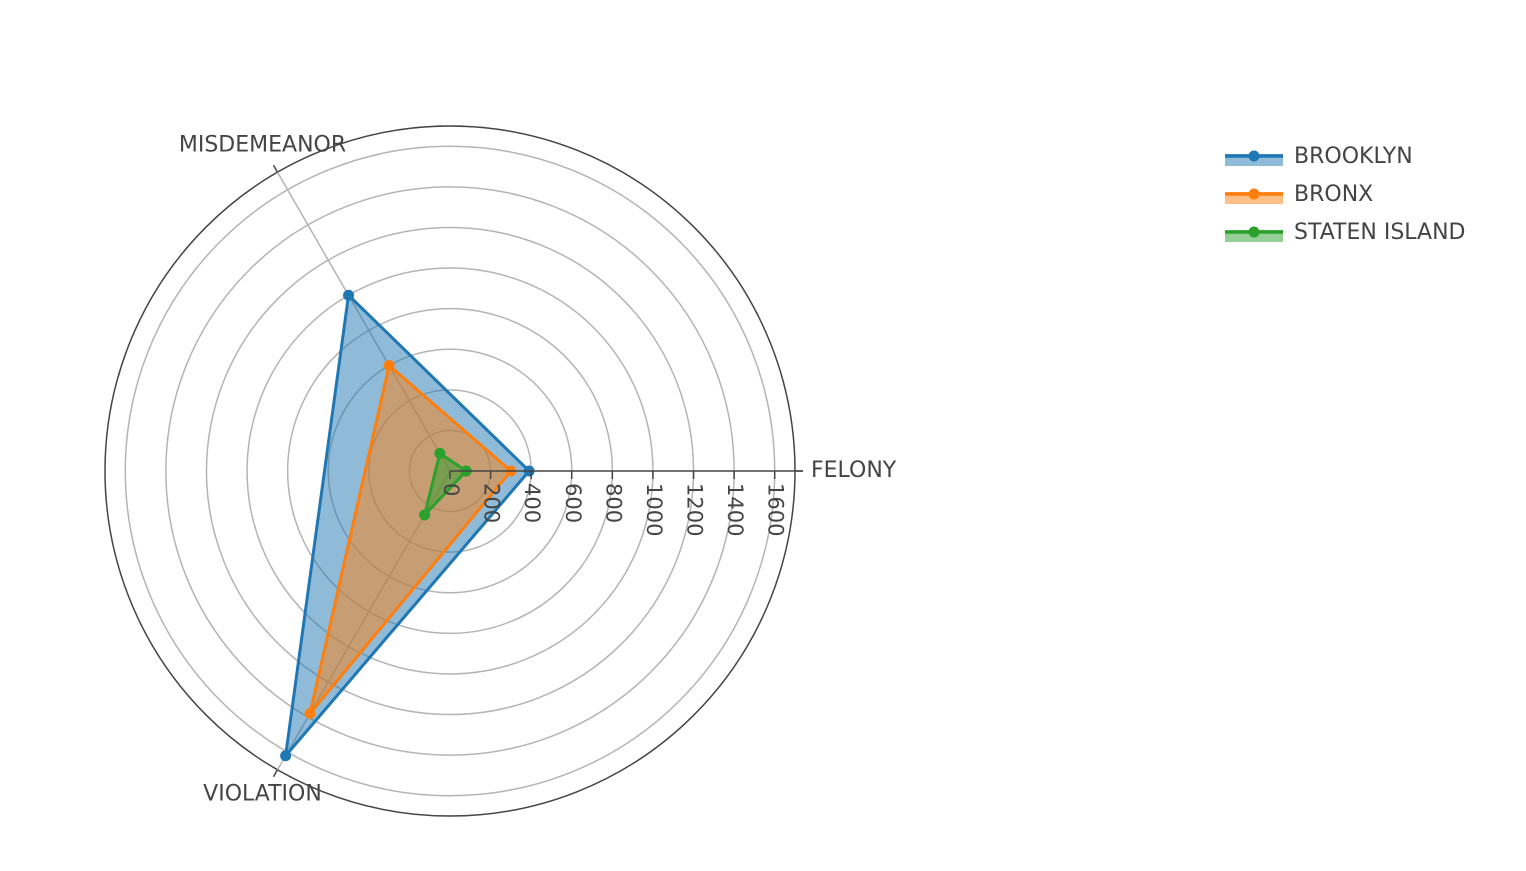 This screenshot has height=871, width=1526. I want to click on category-label-violation: VIOLATION, so click(262, 794).